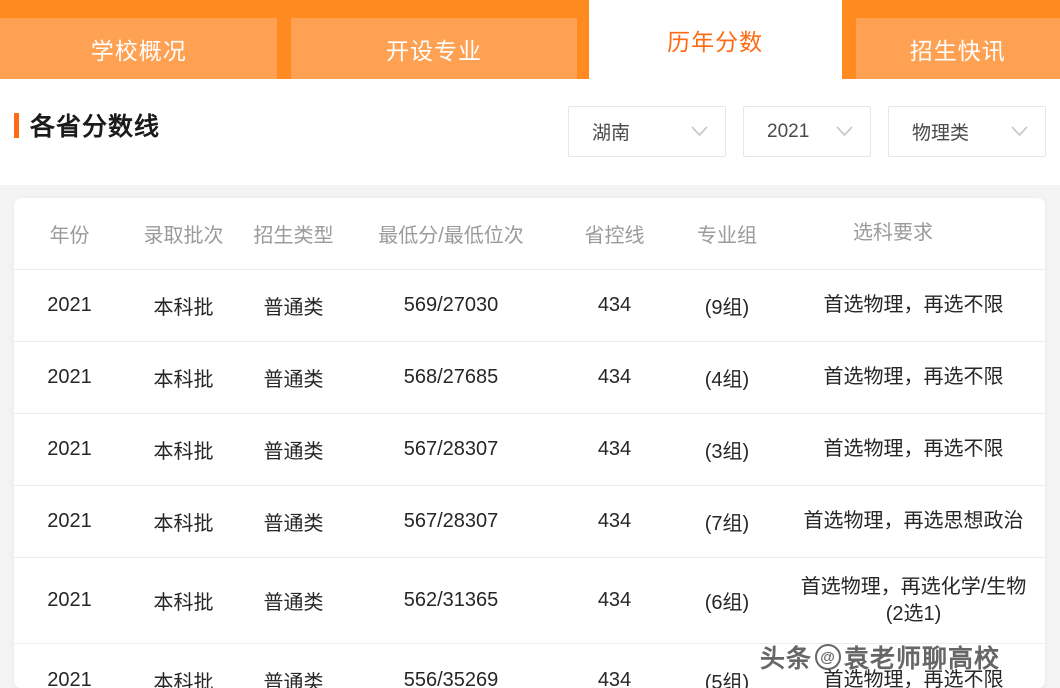  I want to click on cell-score-rank: 568/27685, so click(451, 377).